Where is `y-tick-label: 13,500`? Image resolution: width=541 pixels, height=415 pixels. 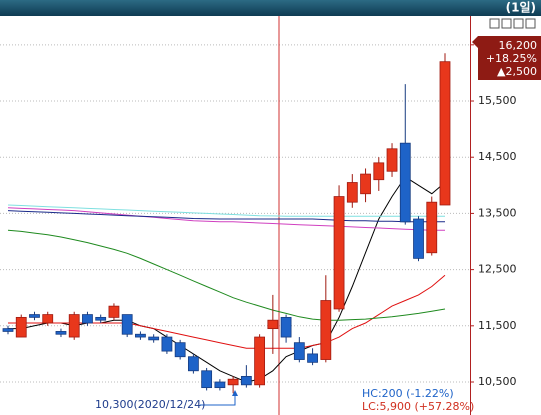
y-tick-label: 13,500 is located at coordinates (497, 212).